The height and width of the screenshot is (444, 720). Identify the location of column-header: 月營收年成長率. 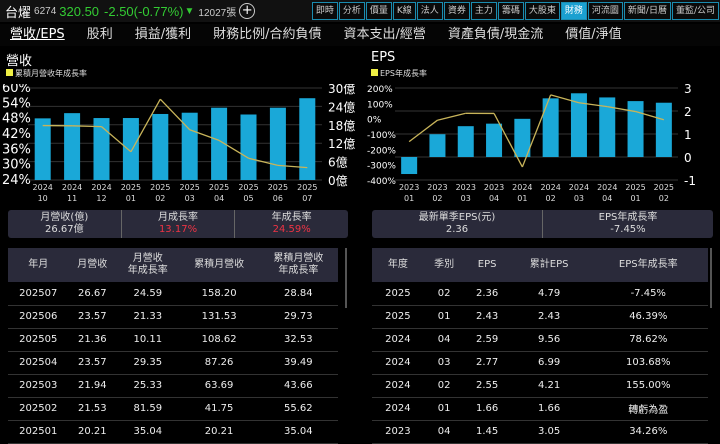
(147, 265).